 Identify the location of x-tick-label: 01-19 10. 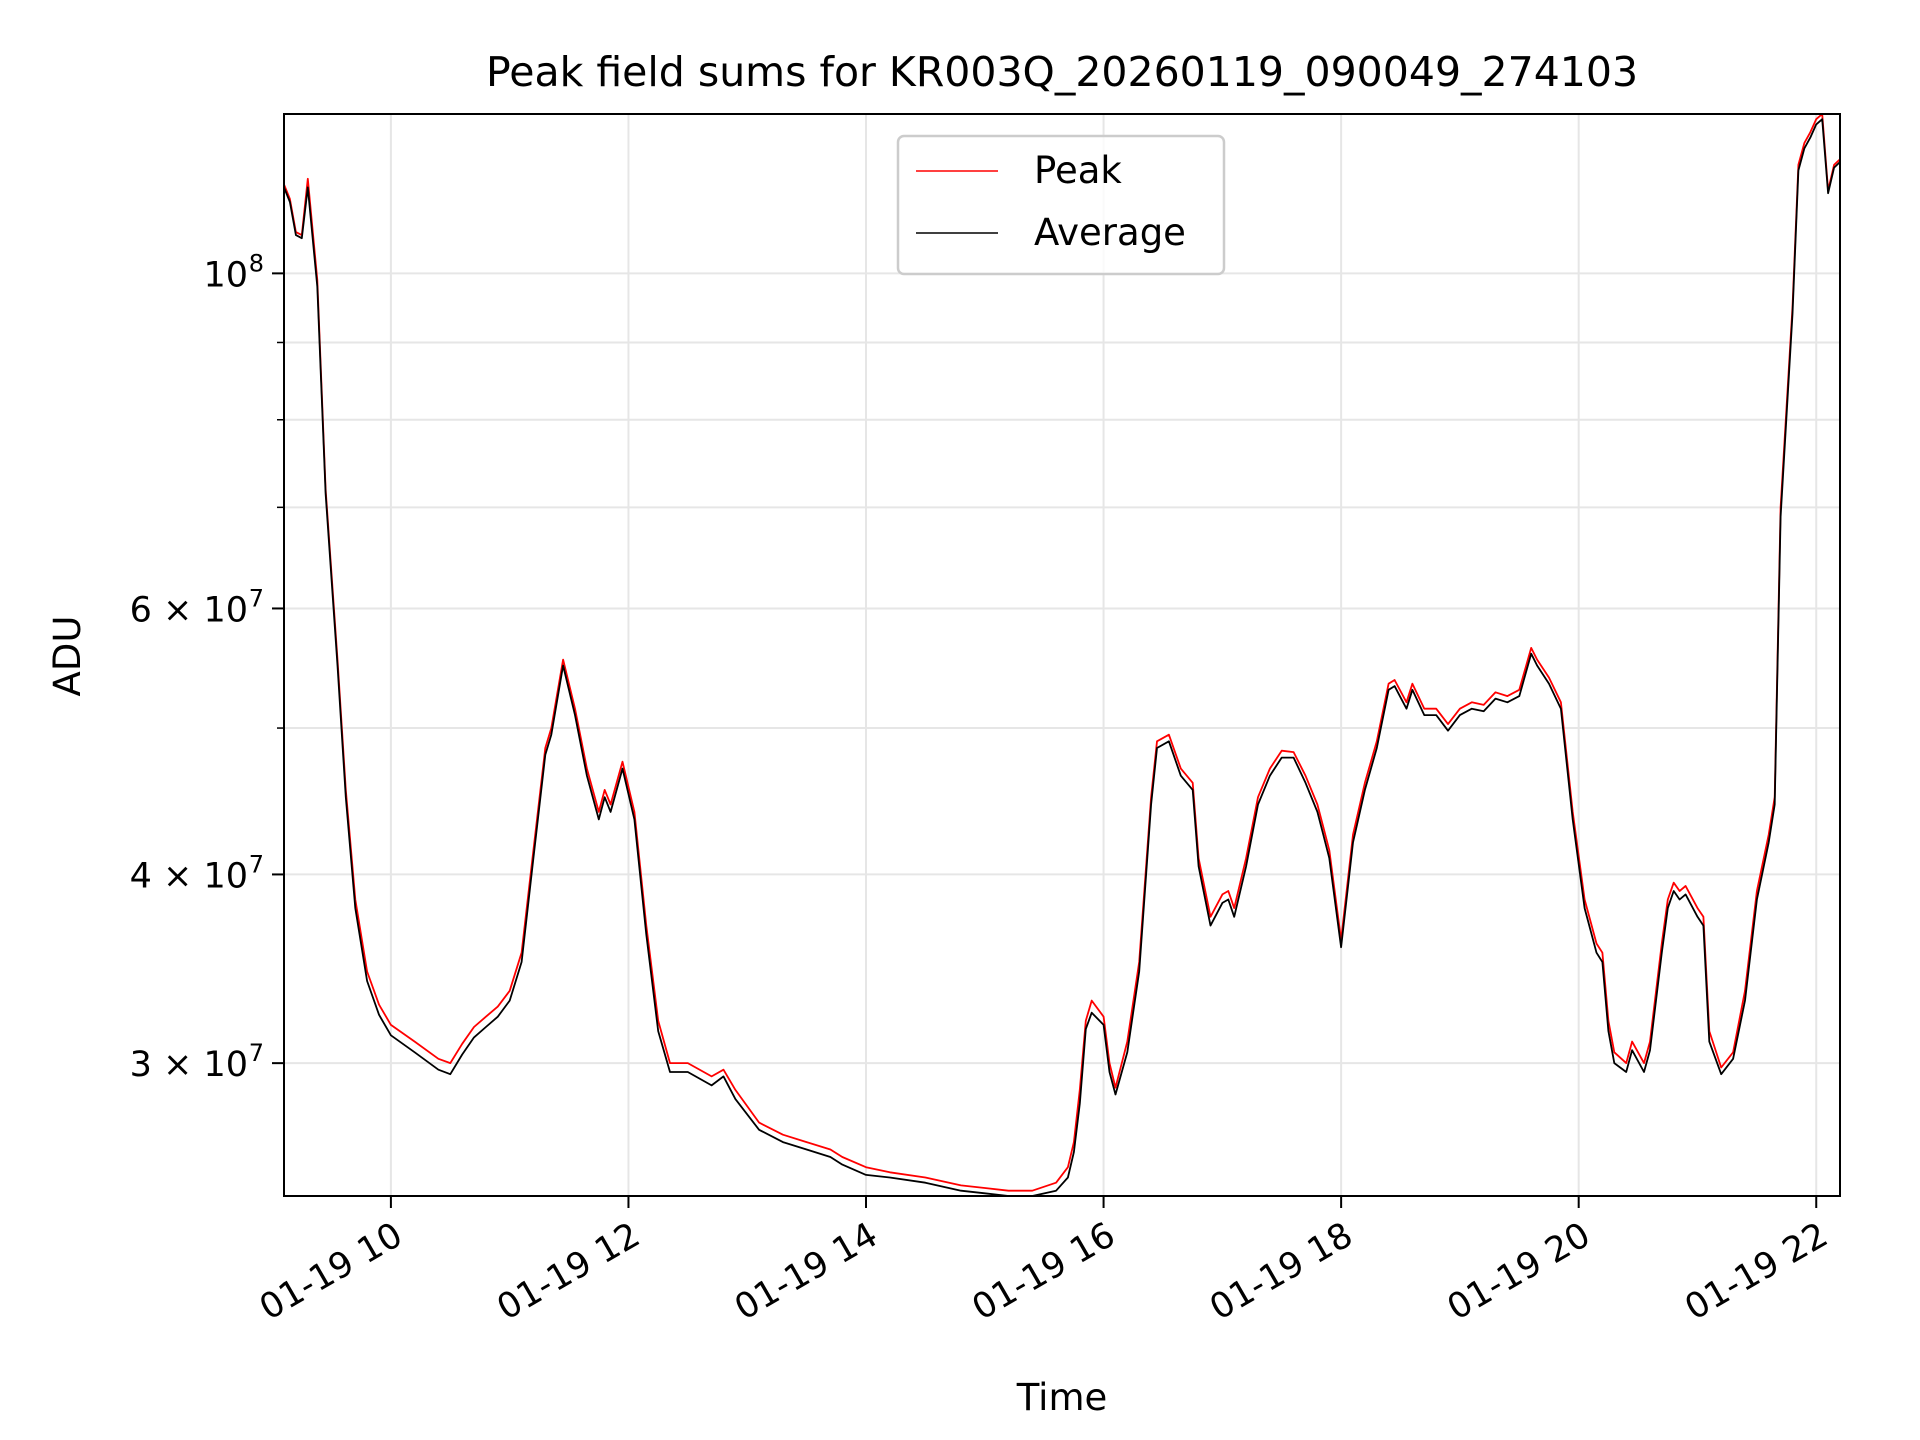
(331, 1271).